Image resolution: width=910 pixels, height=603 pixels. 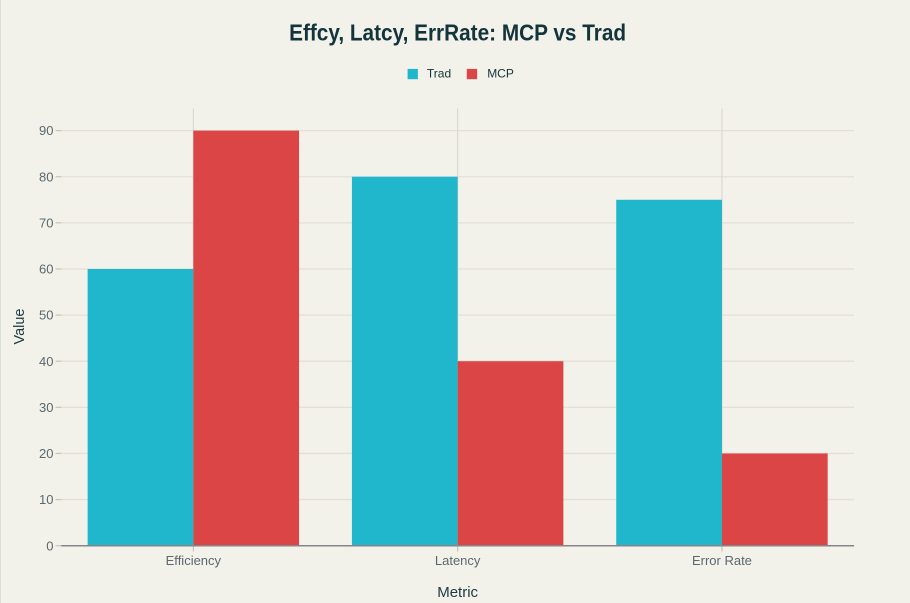 I want to click on svg-text:Effcy, Latcy, ErrRate: MCP vs: Effcy, Latcy, ErrRate: MCP vs Trad, so click(x=457, y=33).